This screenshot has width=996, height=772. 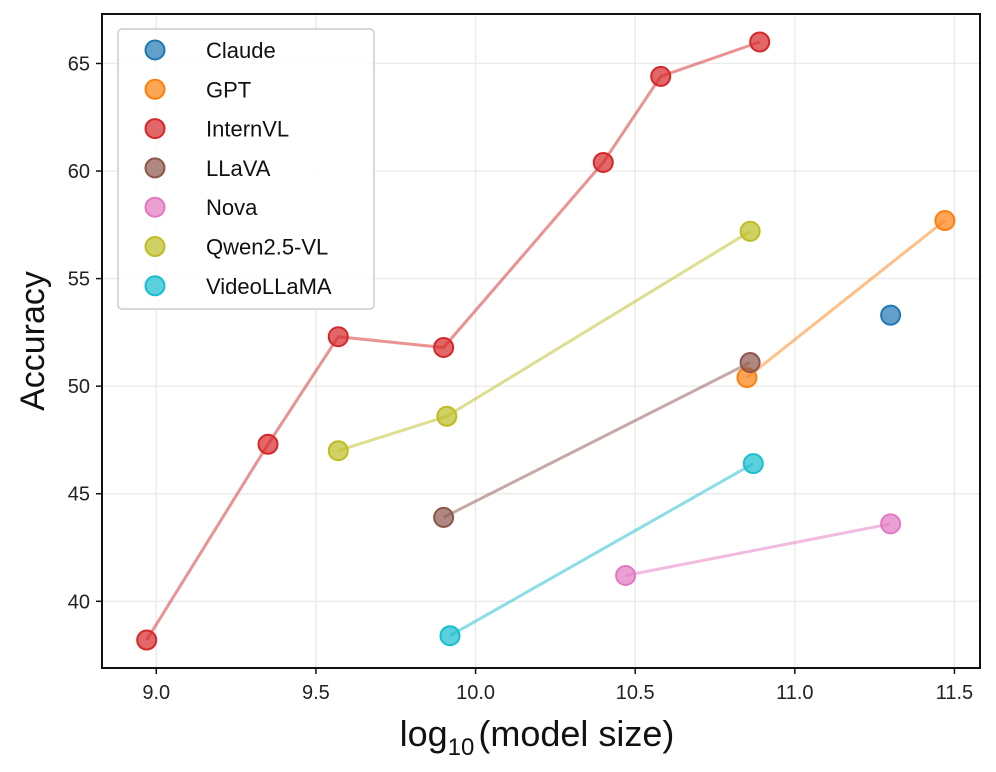 What do you see at coordinates (155, 207) in the screenshot?
I see `legend-marker-nova` at bounding box center [155, 207].